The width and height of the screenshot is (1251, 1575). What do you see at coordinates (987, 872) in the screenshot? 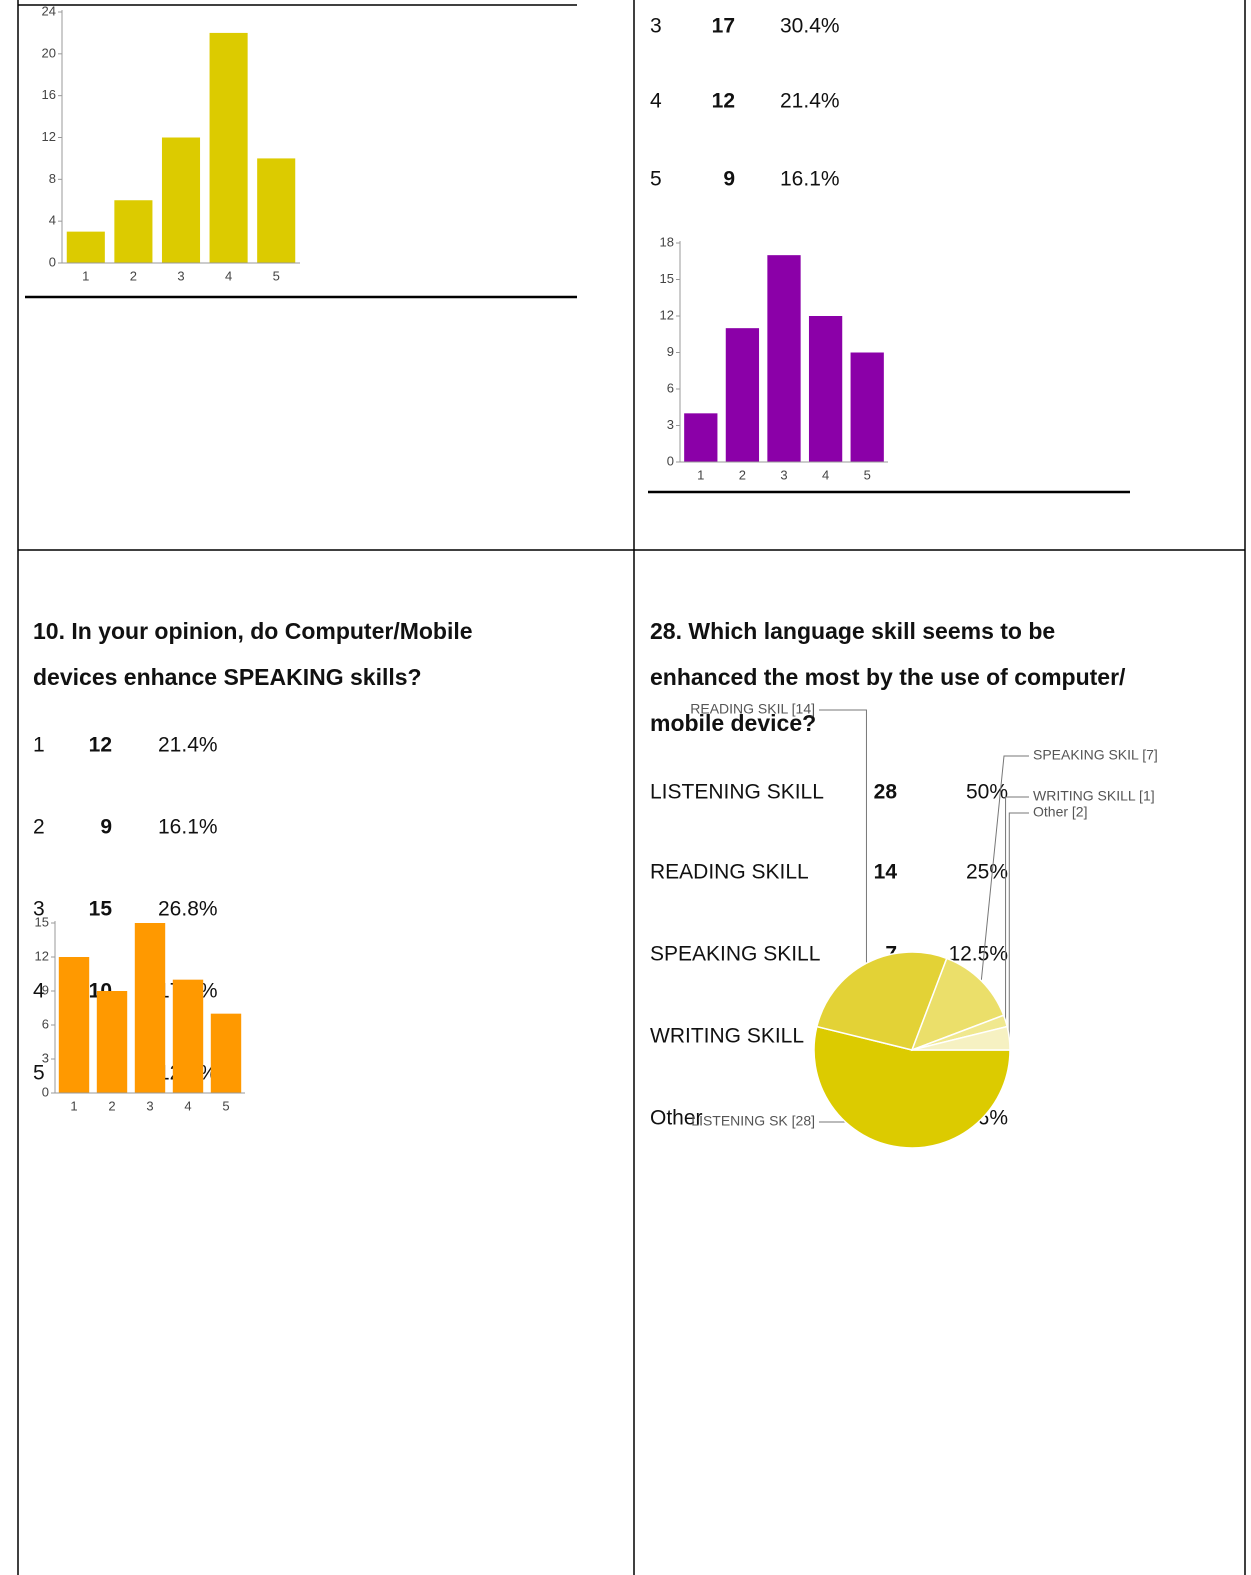
I see `table-cell: 25%` at bounding box center [987, 872].